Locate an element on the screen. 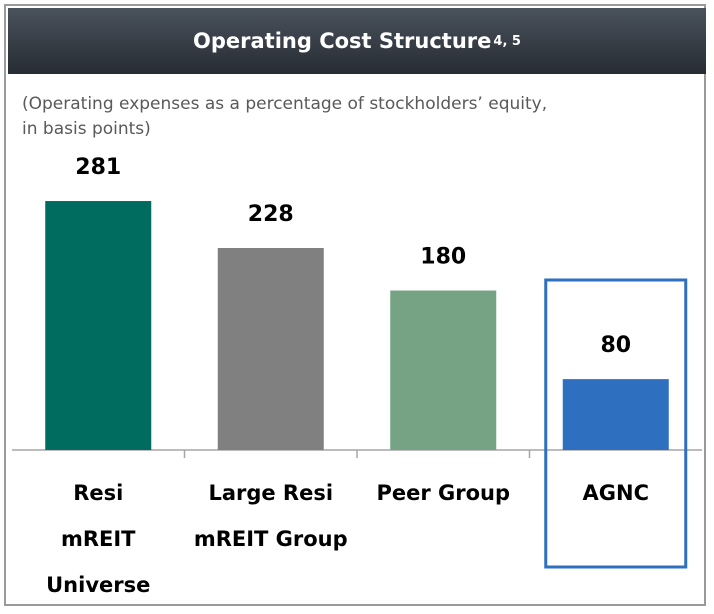 This screenshot has height=614, width=714. value-label: 228 is located at coordinates (271, 214).